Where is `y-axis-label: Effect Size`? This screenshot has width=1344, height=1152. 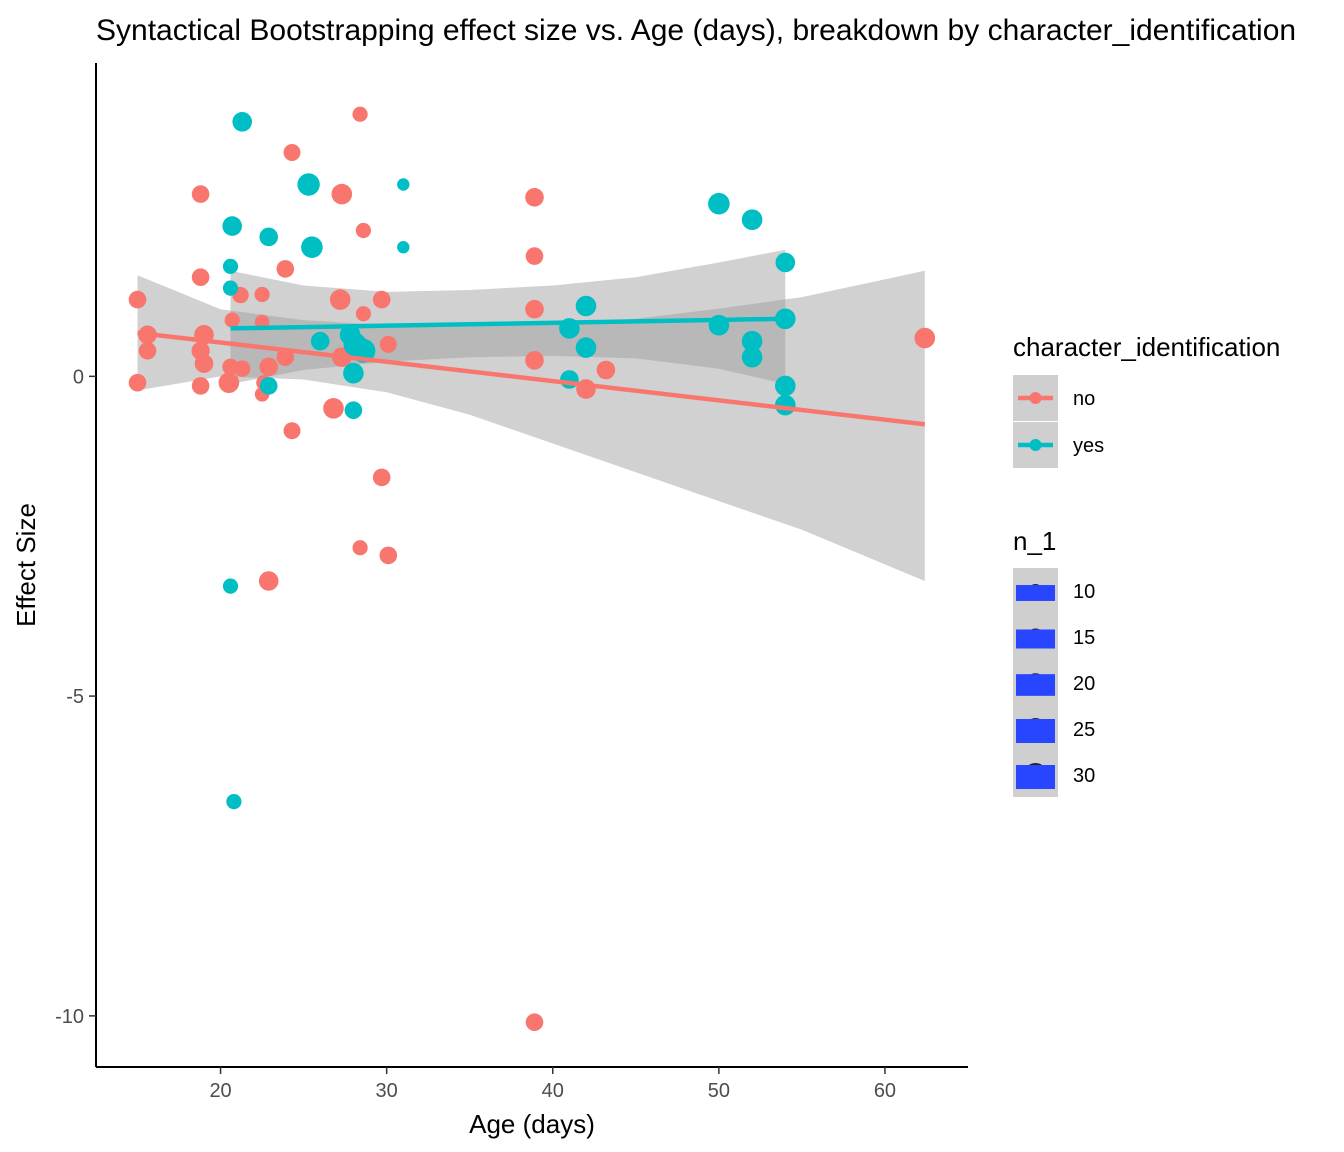
y-axis-label: Effect Size is located at coordinates (26, 565).